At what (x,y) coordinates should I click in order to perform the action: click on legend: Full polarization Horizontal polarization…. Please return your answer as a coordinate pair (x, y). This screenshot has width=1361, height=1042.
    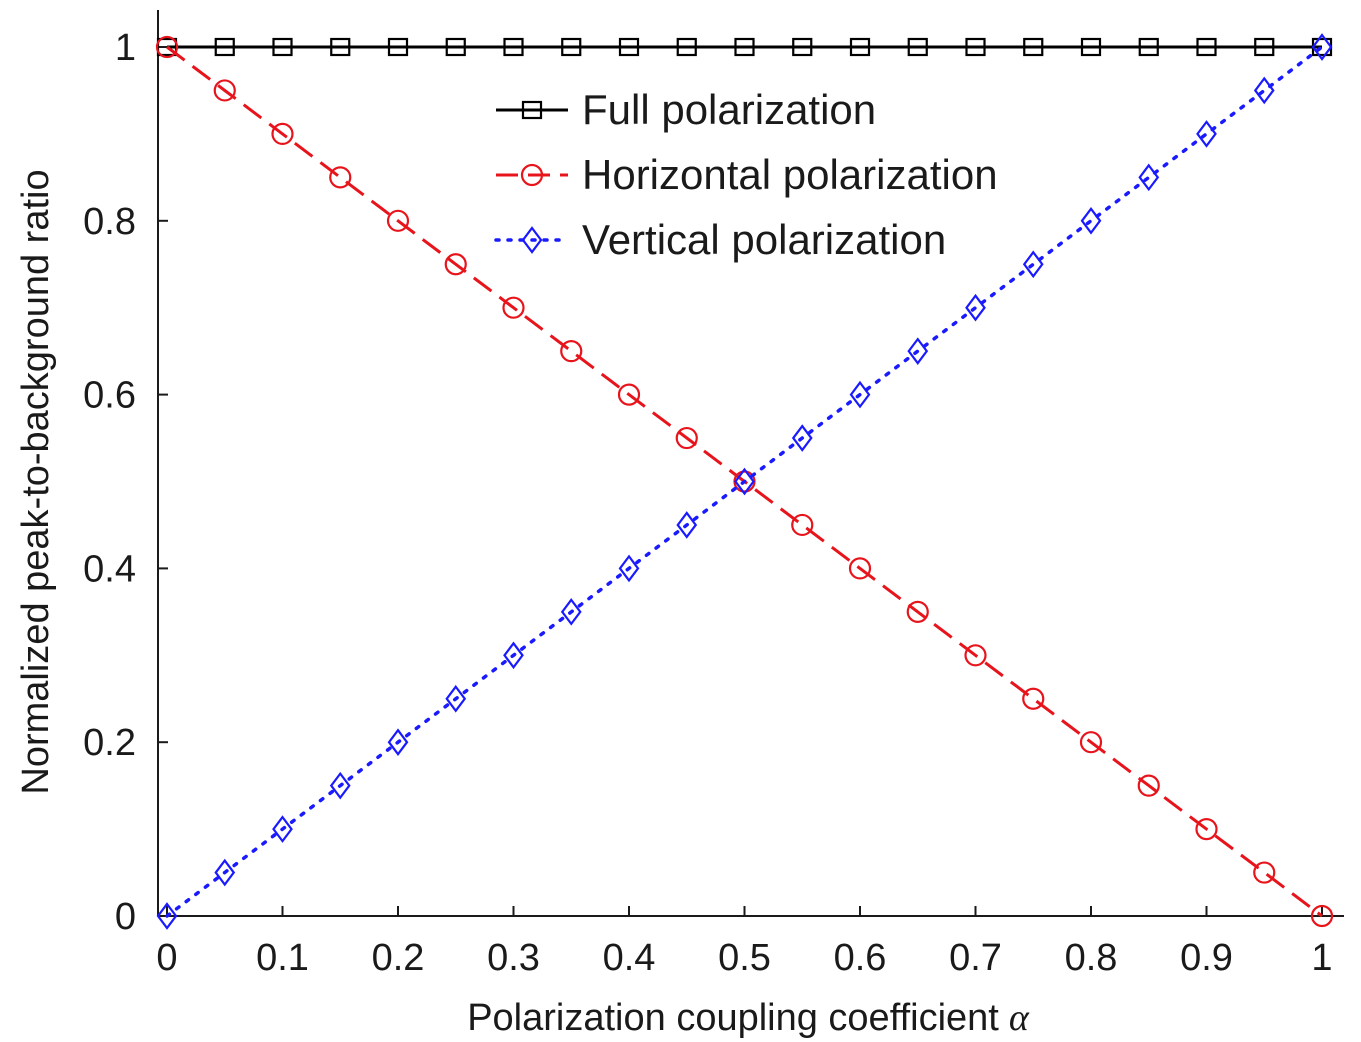
    Looking at the image, I should click on (746, 174).